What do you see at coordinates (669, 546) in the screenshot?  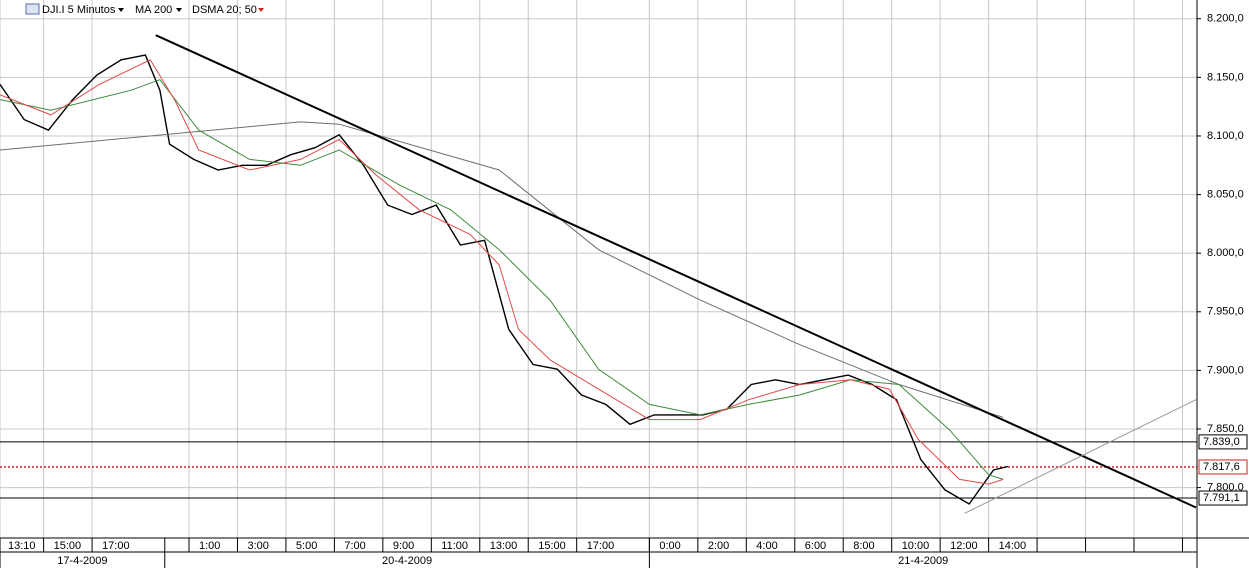 I see `x-tick-label: 0:00` at bounding box center [669, 546].